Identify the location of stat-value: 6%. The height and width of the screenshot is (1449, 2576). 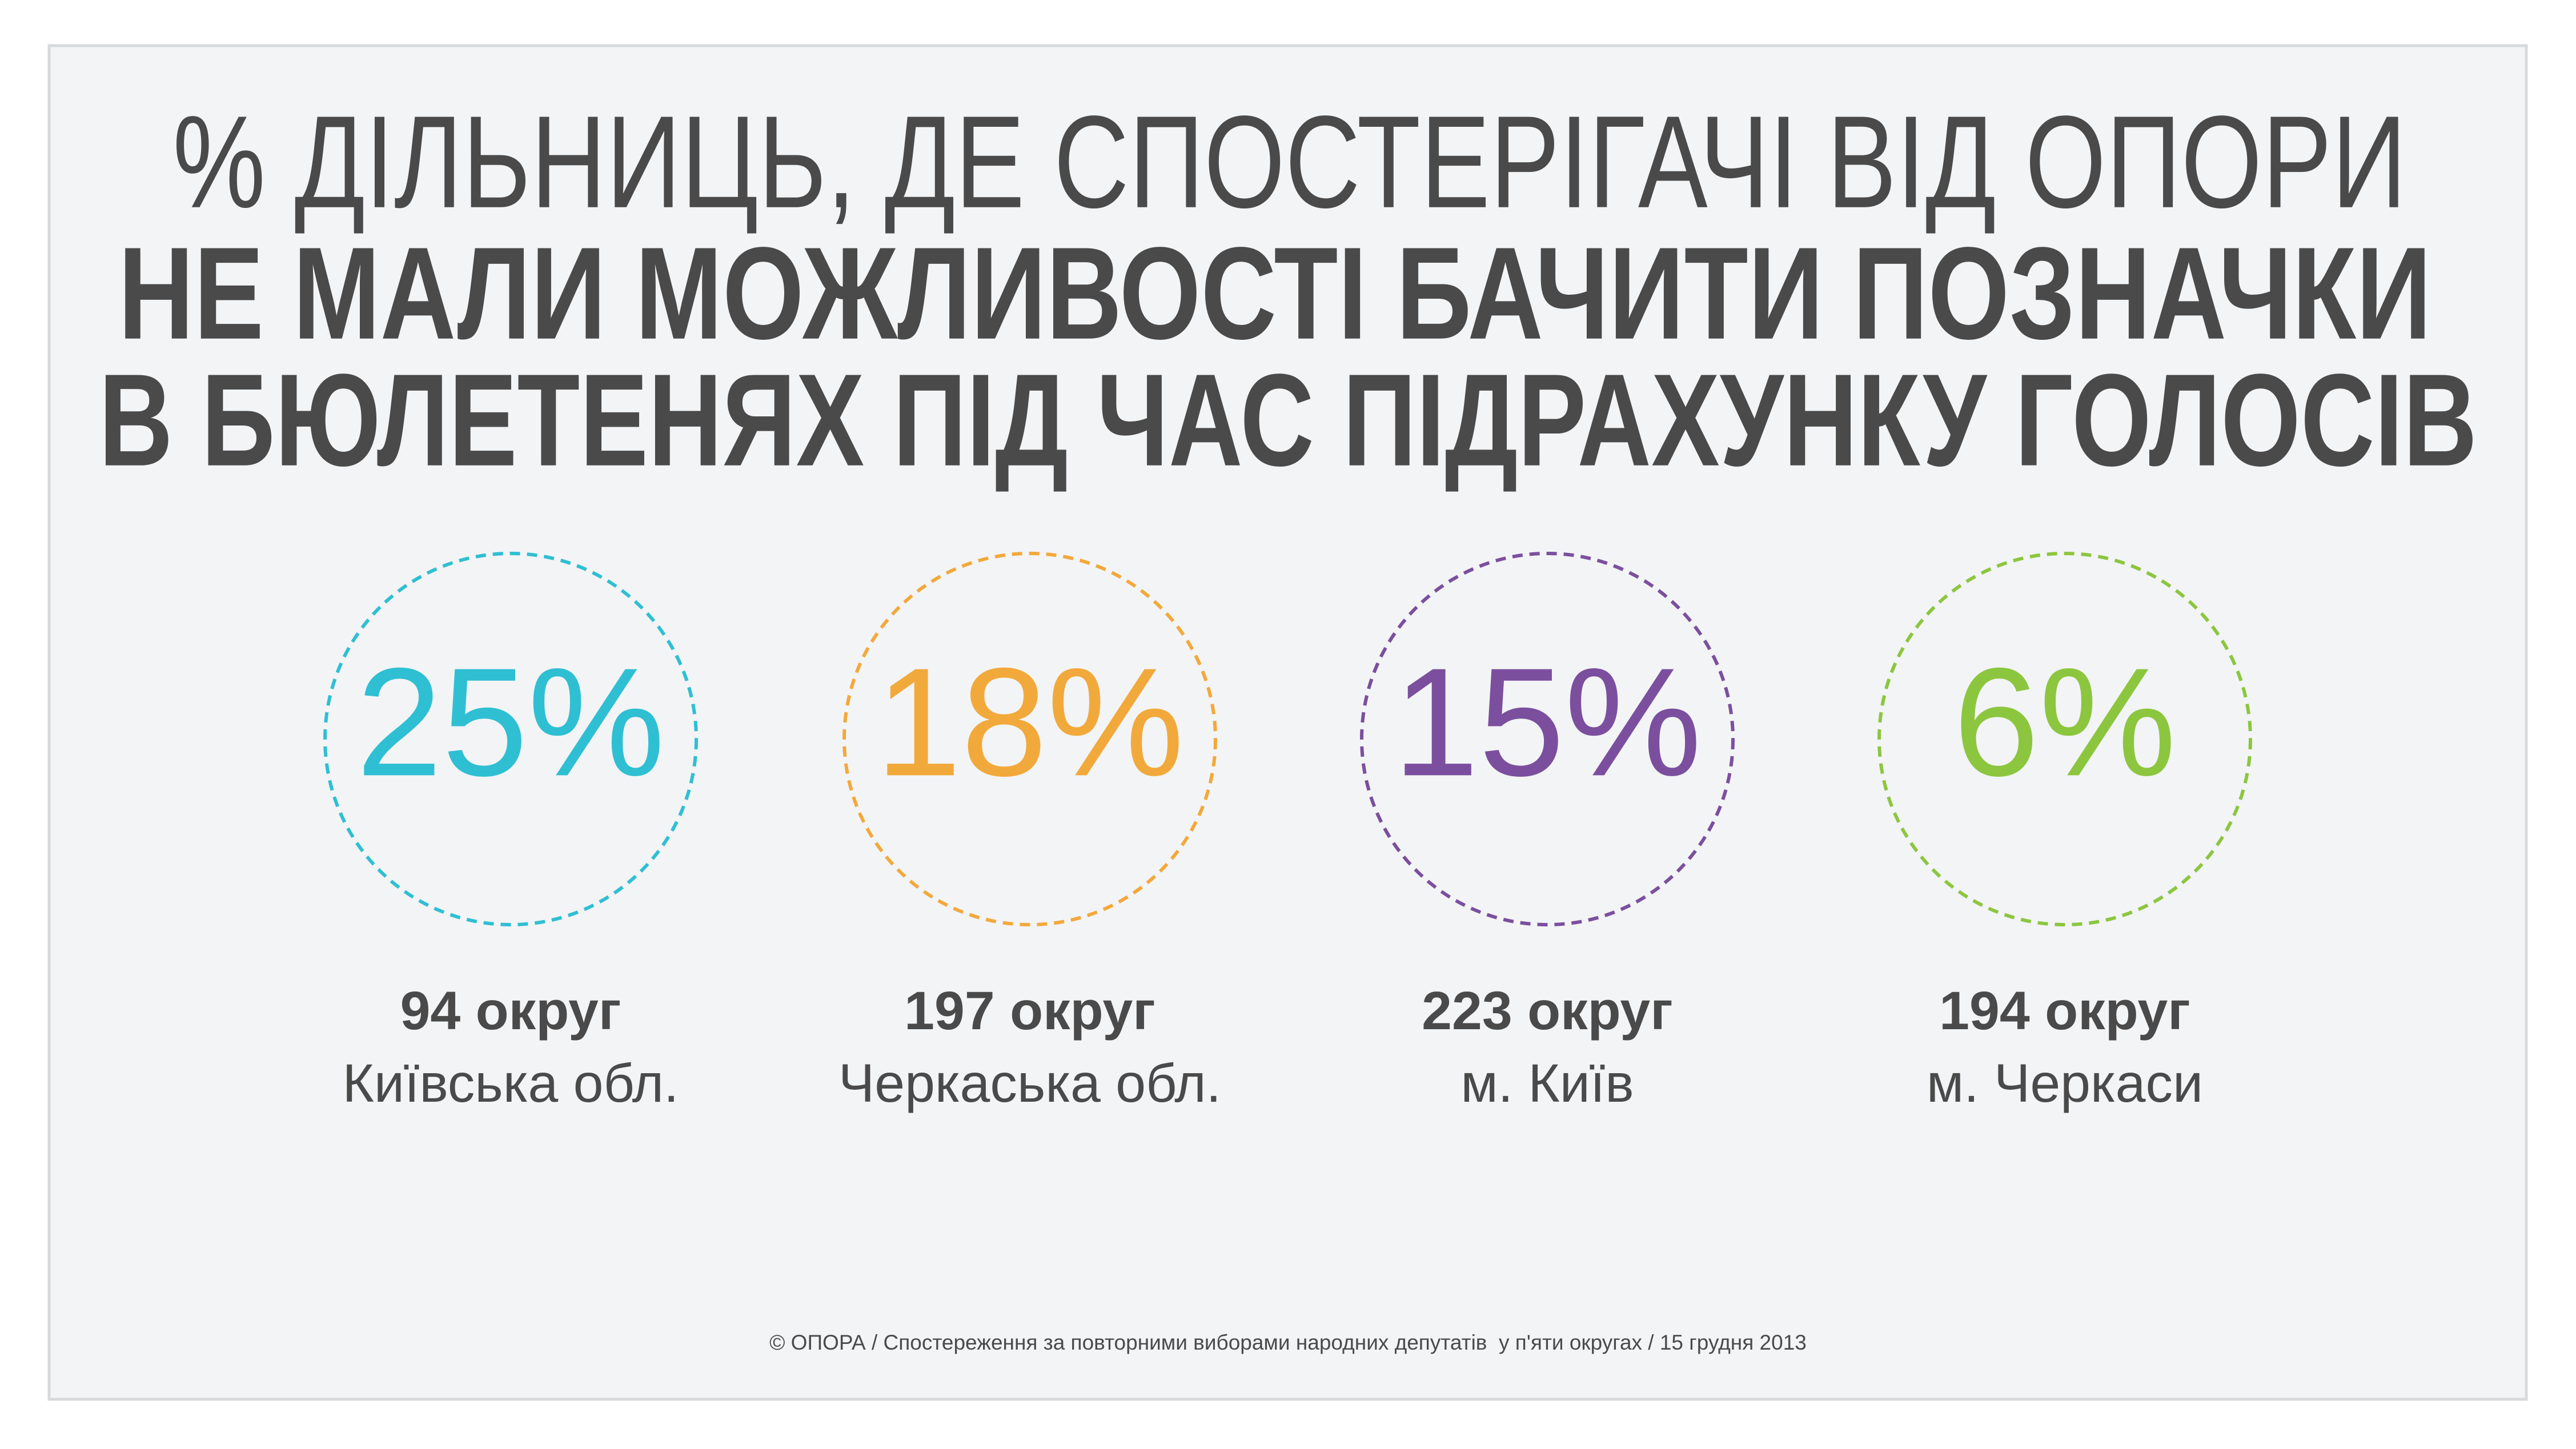
(2064, 722).